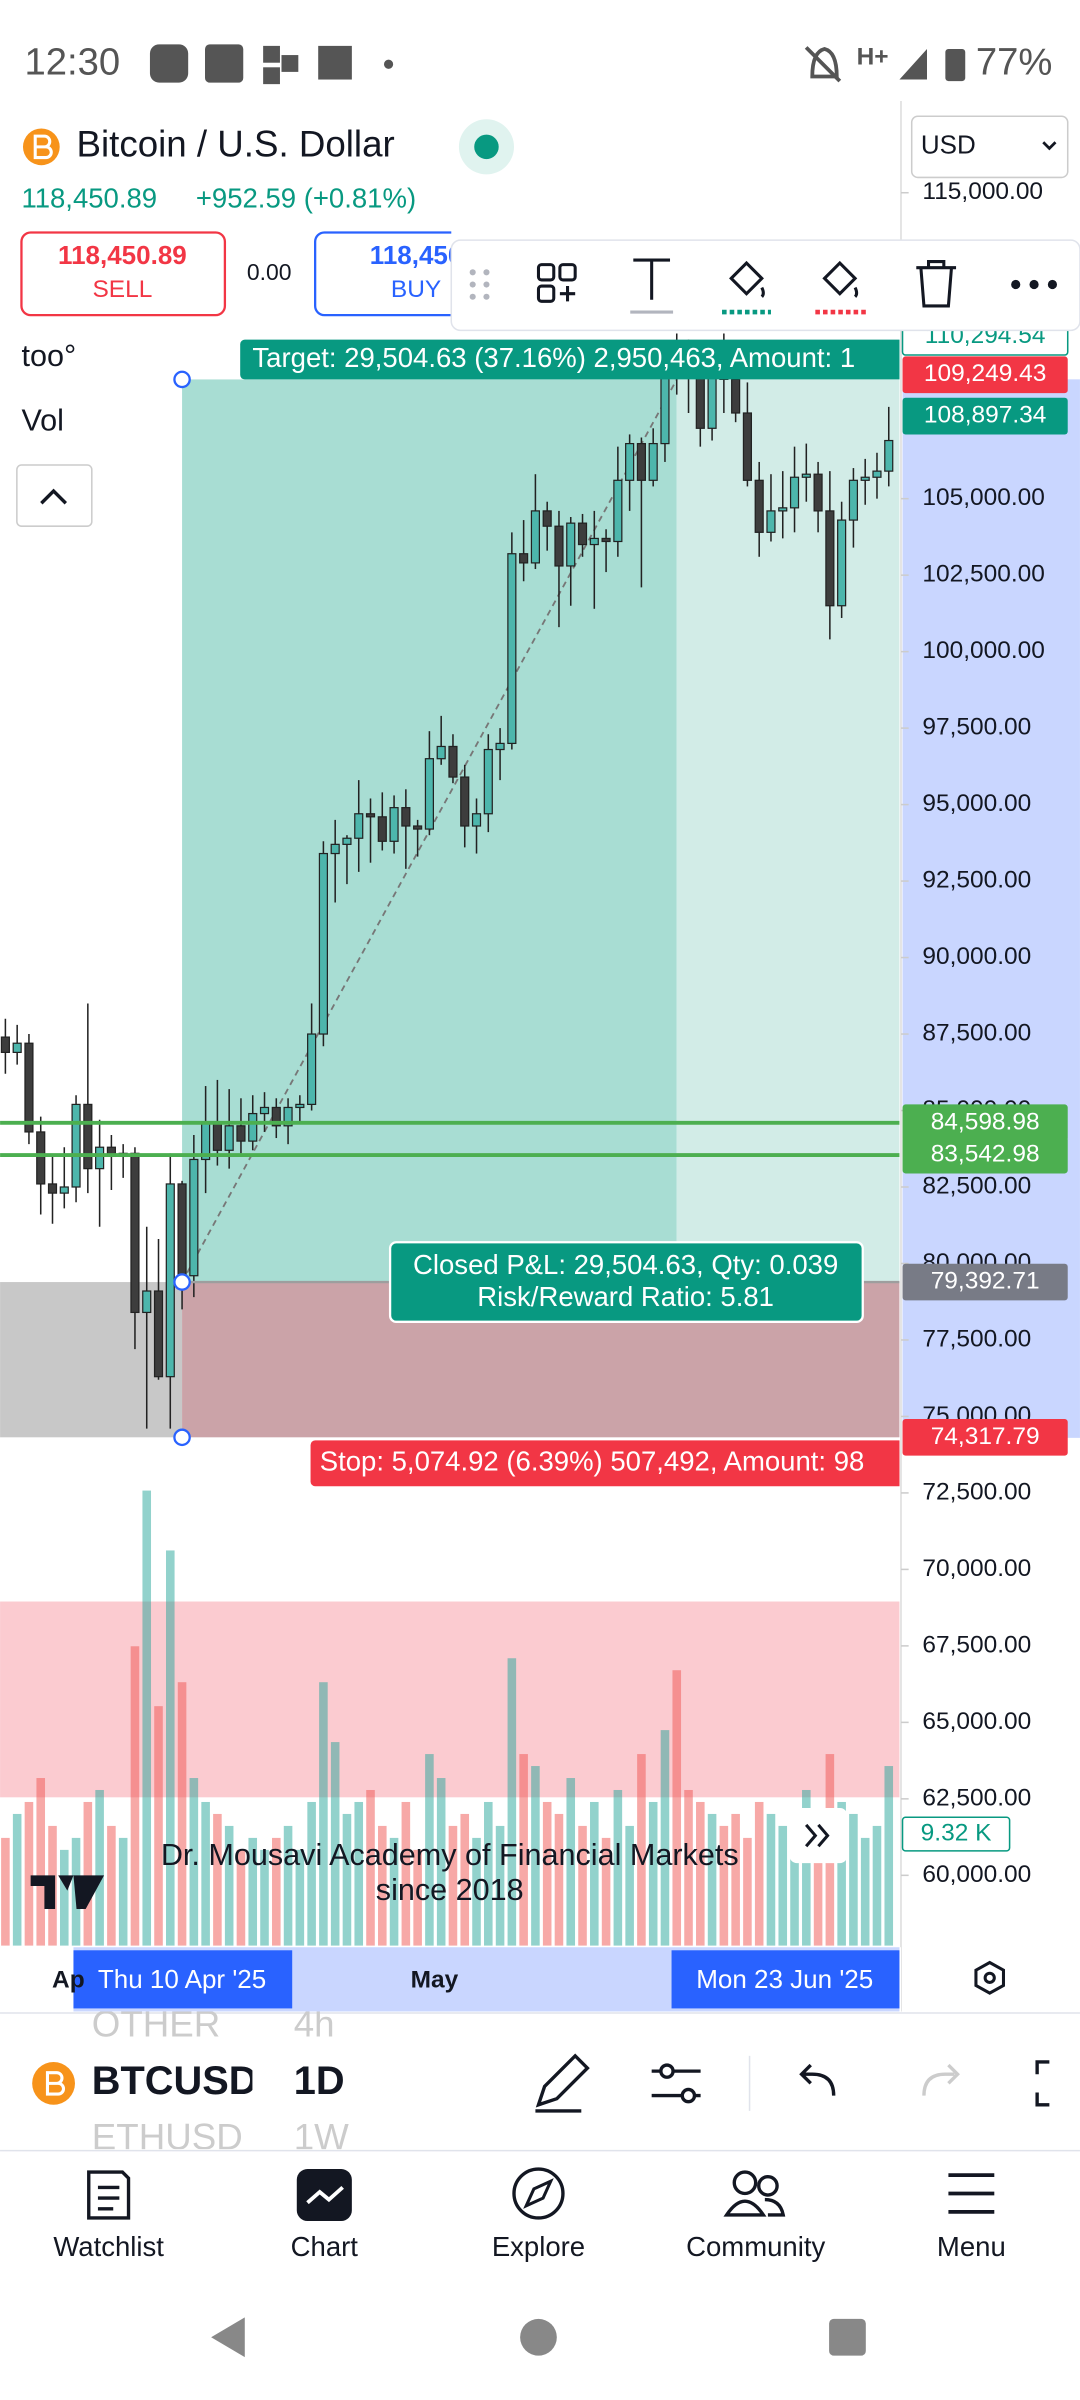  Describe the element at coordinates (175, 2081) in the screenshot. I see `symbol-selected: BTCUSD` at that location.